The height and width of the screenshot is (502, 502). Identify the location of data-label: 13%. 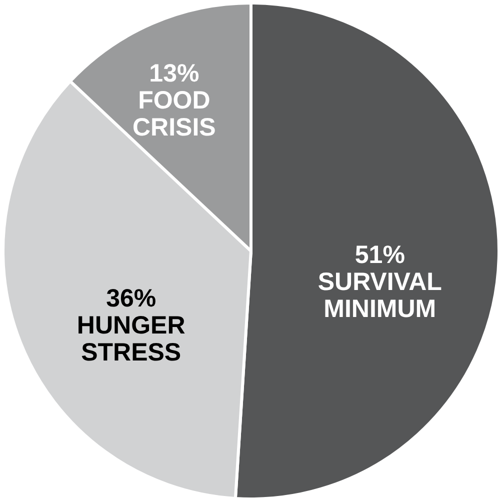
(174, 73).